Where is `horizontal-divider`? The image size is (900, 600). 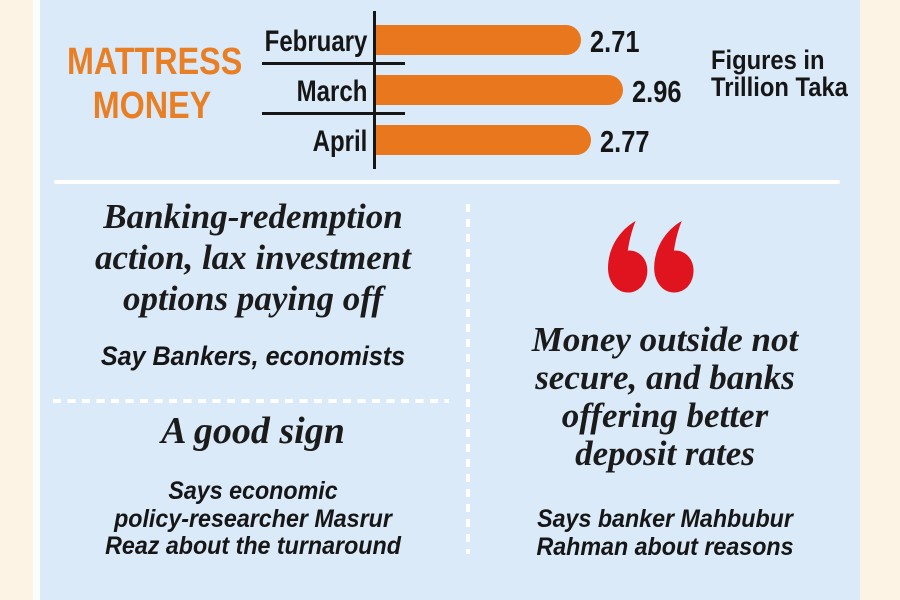 horizontal-divider is located at coordinates (447, 182).